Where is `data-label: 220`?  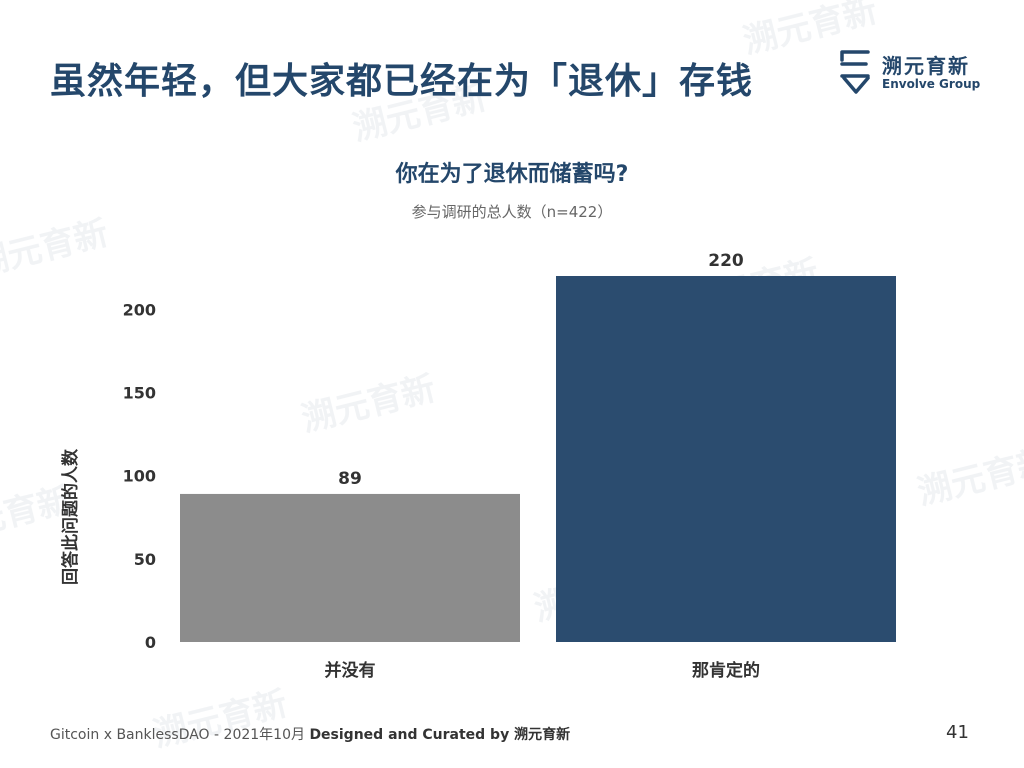 data-label: 220 is located at coordinates (726, 261).